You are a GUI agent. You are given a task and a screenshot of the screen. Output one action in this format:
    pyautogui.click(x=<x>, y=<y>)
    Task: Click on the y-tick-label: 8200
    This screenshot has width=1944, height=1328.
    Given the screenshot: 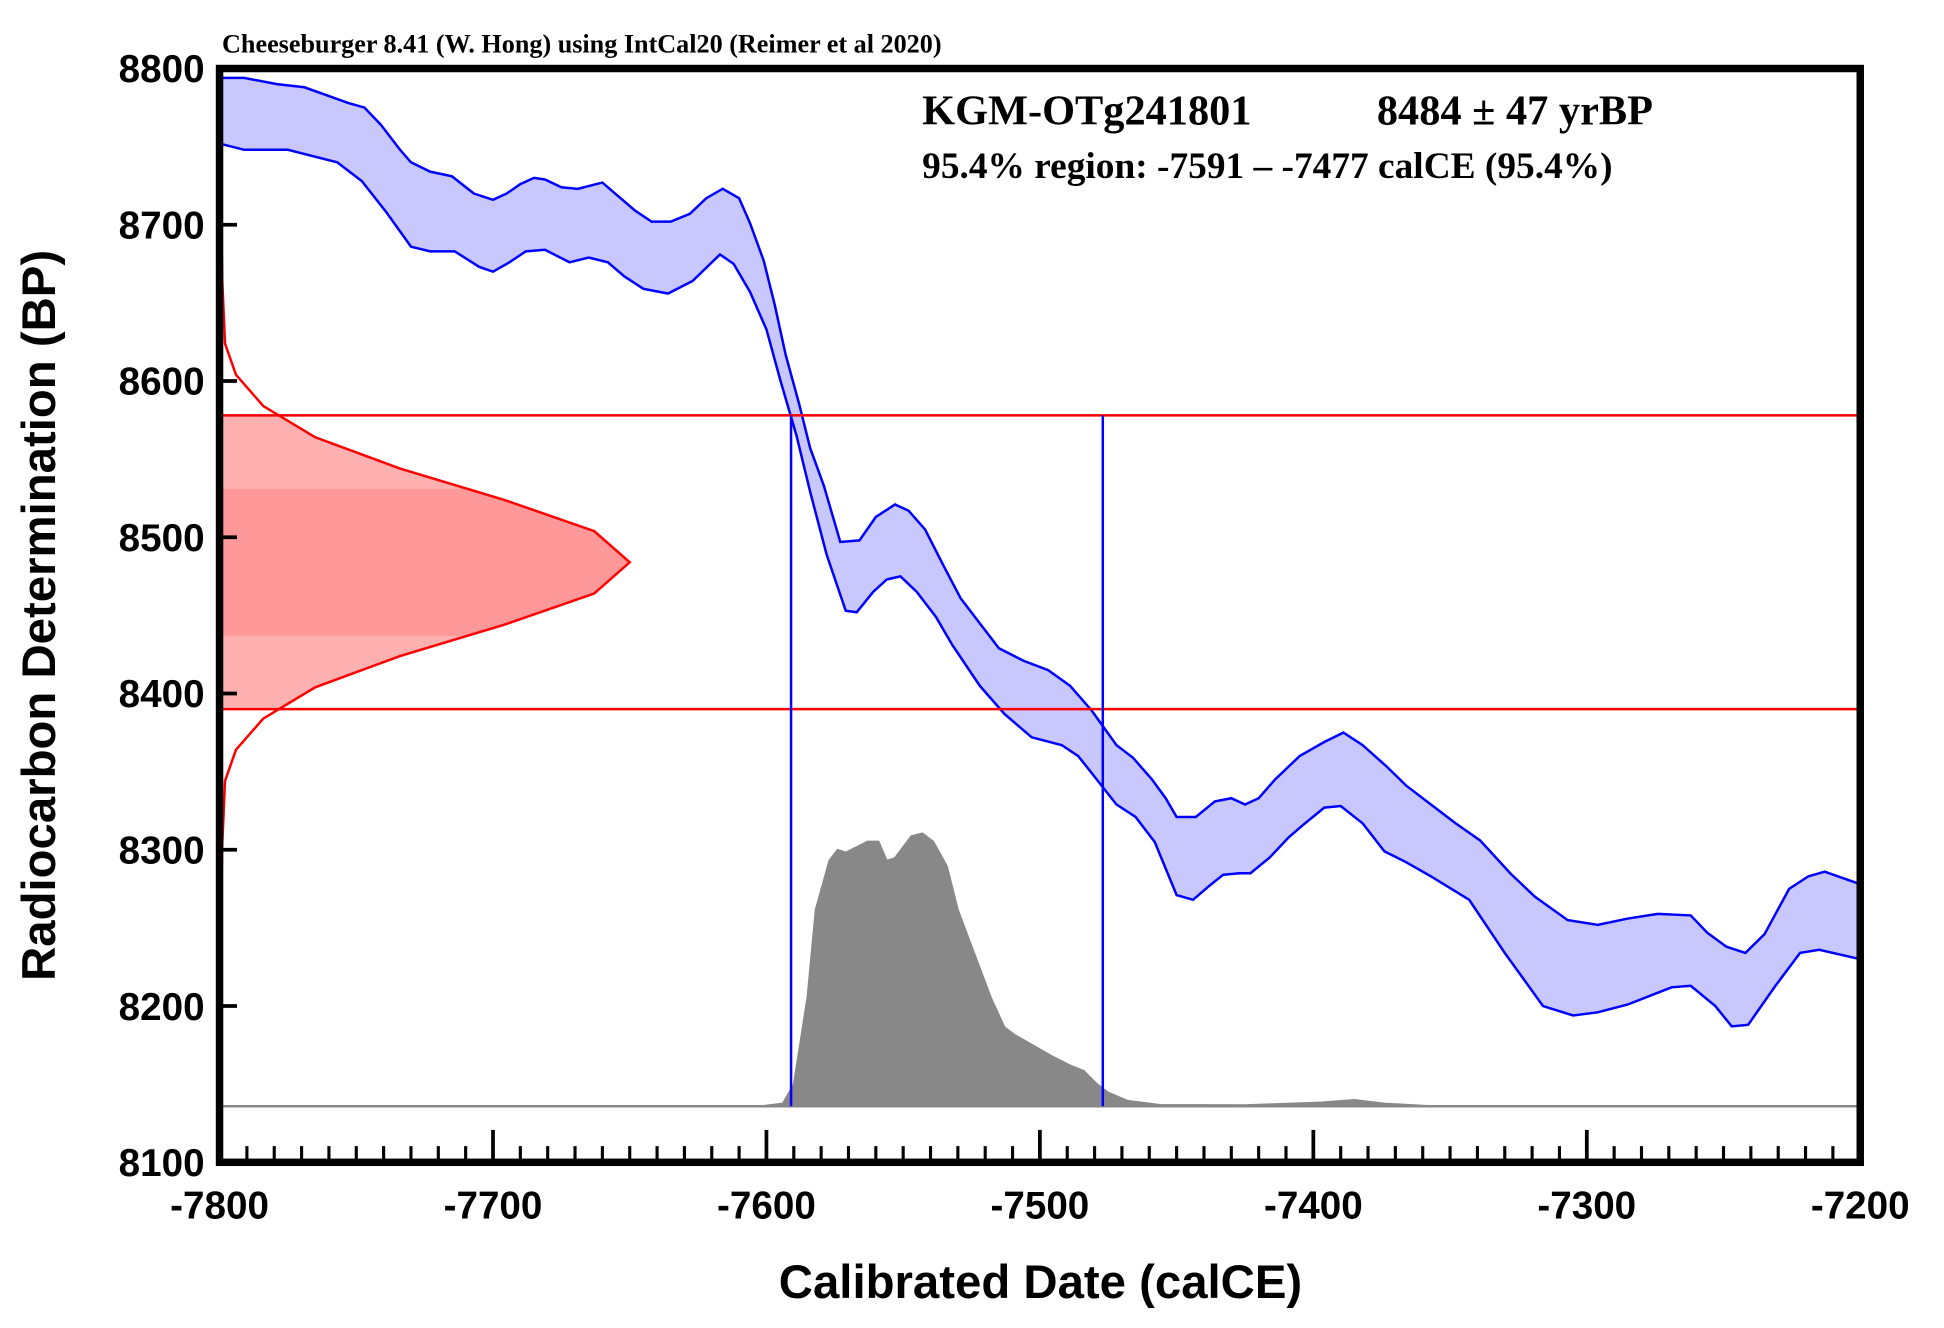 What is the action you would take?
    pyautogui.click(x=162, y=1007)
    